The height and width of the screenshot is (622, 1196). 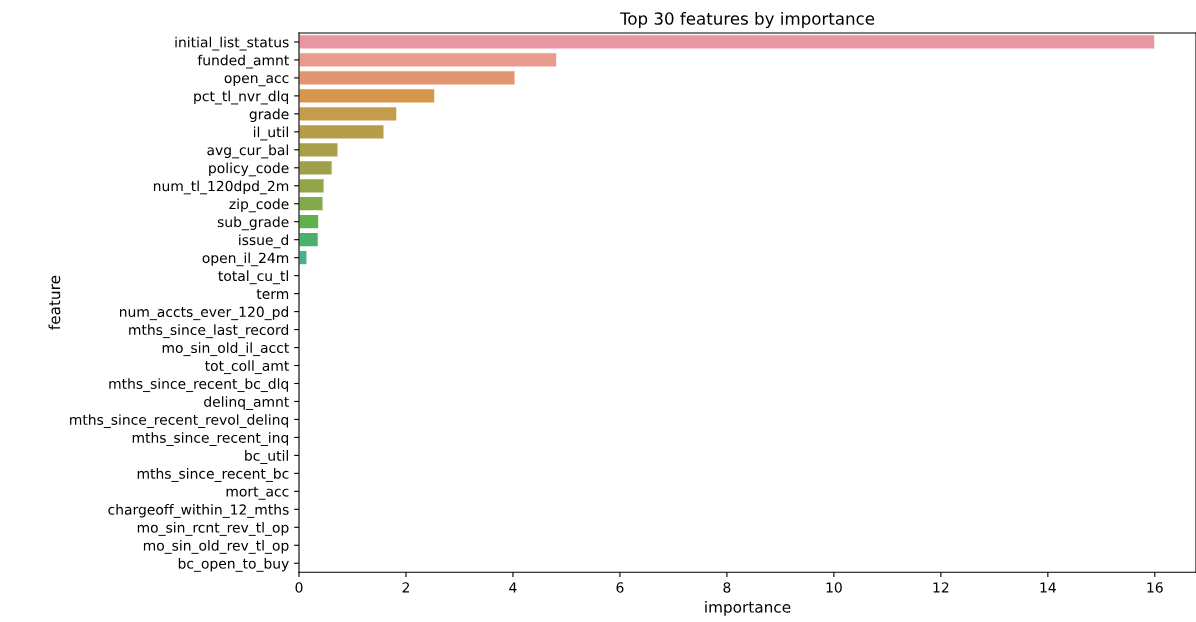 What do you see at coordinates (233, 564) in the screenshot?
I see `y-tick-label: bc_open_to_buy` at bounding box center [233, 564].